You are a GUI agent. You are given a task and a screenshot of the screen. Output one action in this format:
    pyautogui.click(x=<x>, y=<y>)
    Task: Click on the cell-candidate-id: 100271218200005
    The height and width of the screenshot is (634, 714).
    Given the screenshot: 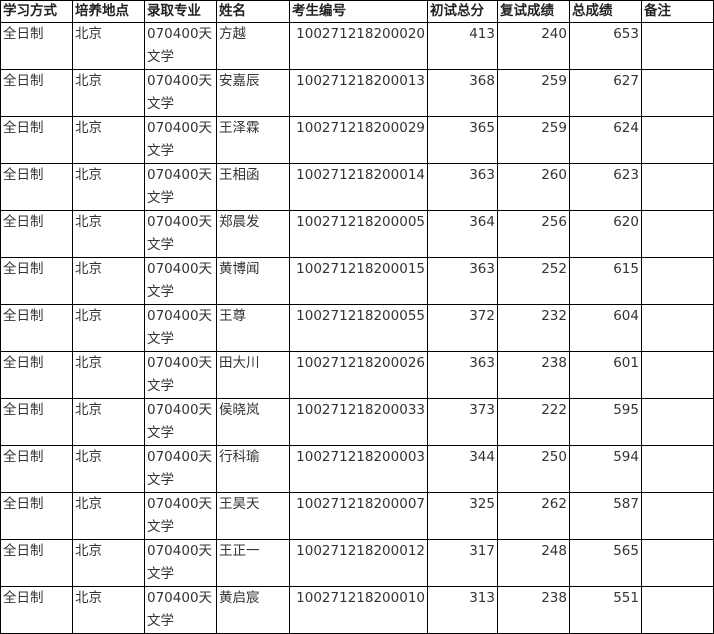 What is the action you would take?
    pyautogui.click(x=358, y=234)
    